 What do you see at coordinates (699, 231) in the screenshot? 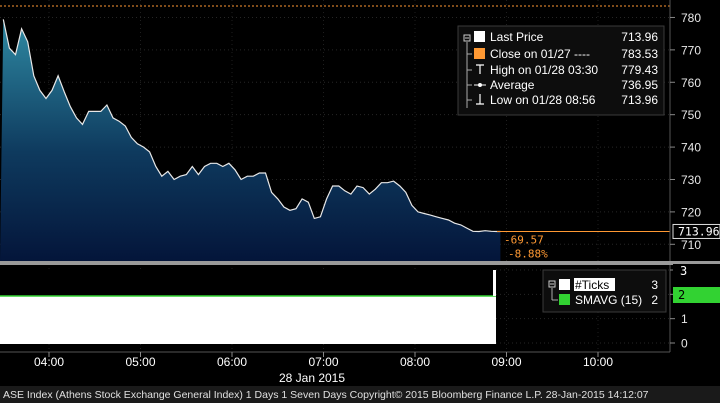
I see `last-price-flag-label: 713.96` at bounding box center [699, 231].